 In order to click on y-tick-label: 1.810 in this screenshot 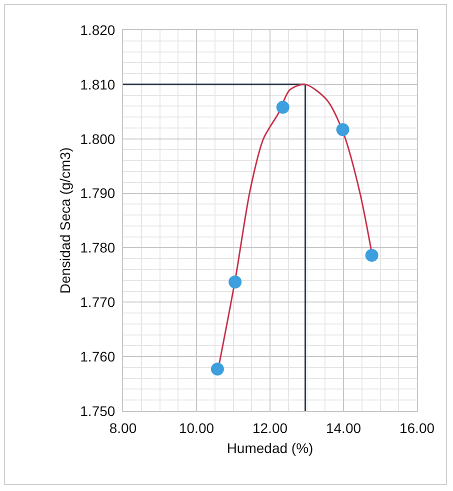, I will do `click(98, 84)`.